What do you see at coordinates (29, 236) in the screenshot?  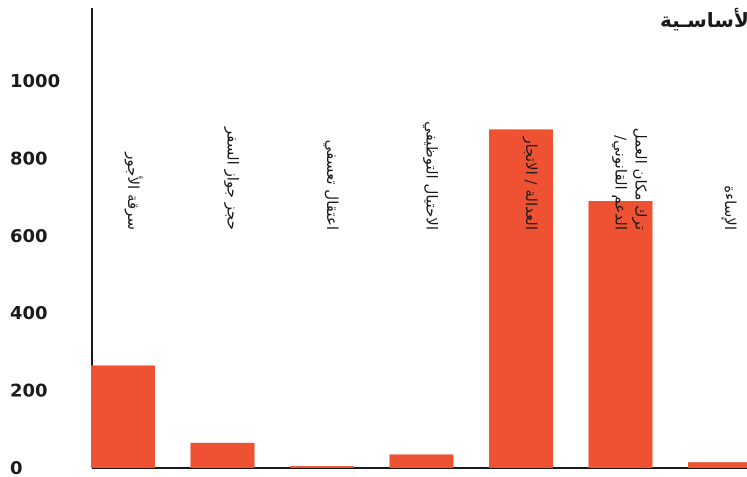 I see `y-tick-label: 600` at bounding box center [29, 236].